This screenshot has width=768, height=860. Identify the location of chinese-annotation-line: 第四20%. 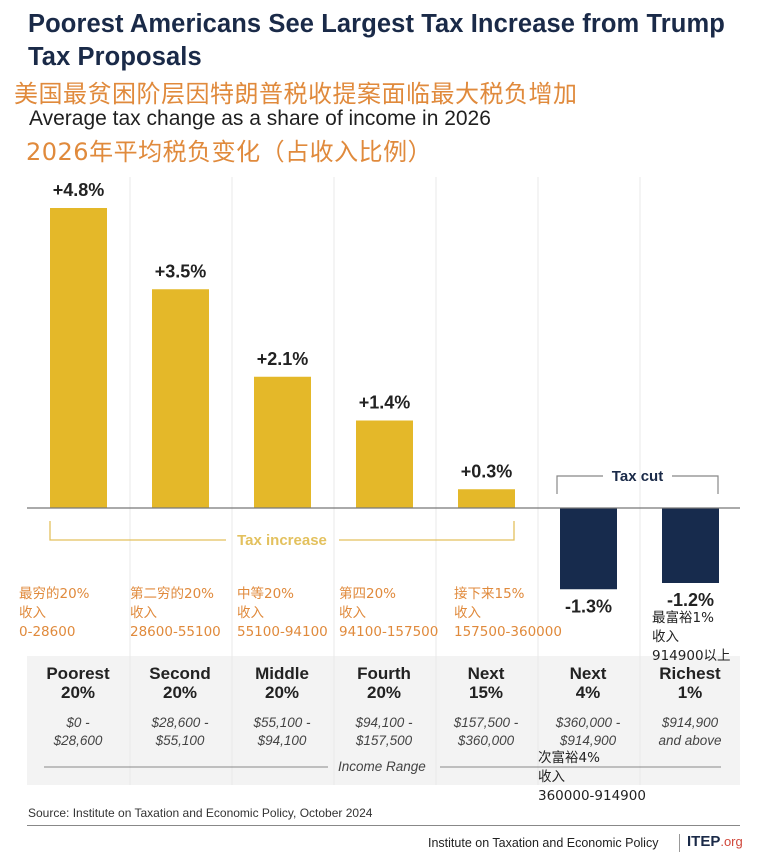
(368, 594).